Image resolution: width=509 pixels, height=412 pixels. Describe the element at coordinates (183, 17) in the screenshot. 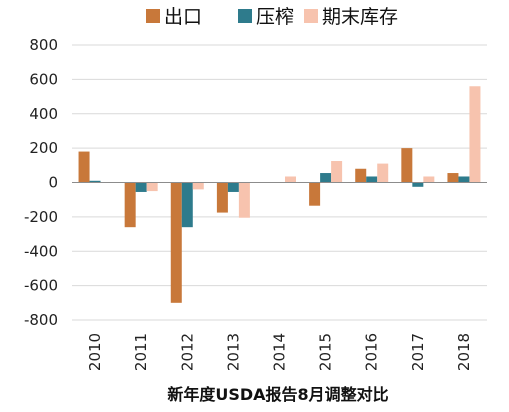

I see `legend-label: 出口` at that location.